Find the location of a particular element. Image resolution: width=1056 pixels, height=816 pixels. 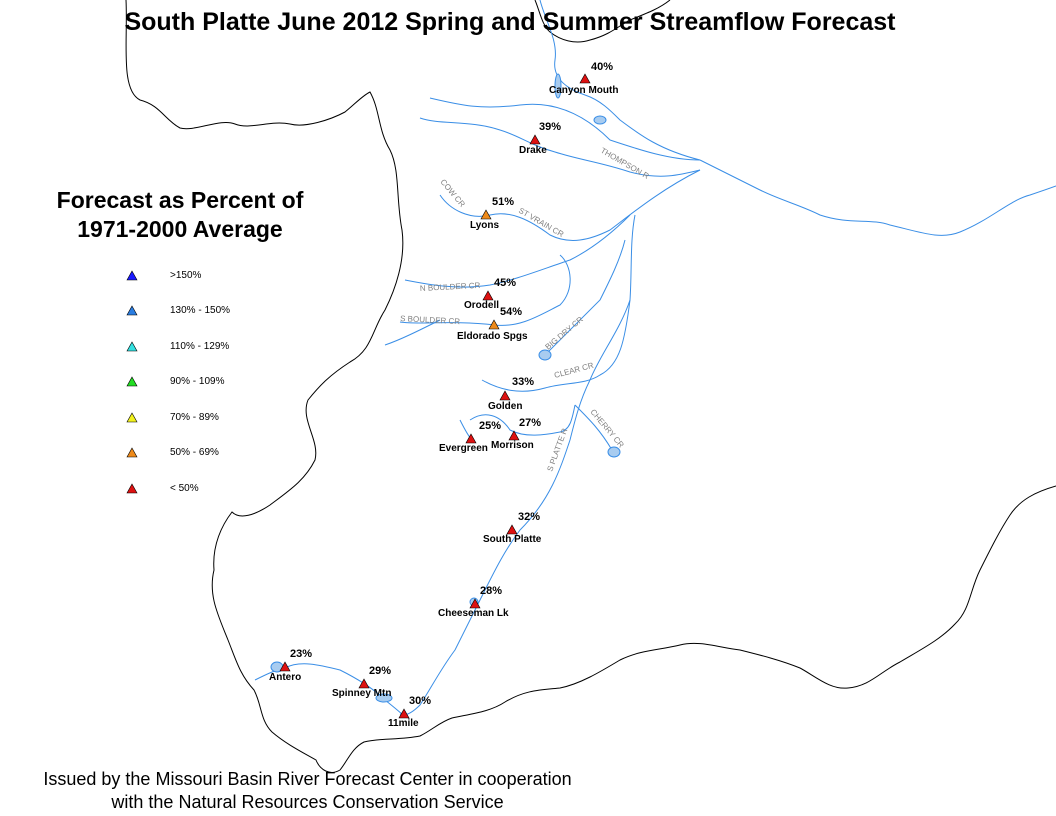

station-percent: 32% is located at coordinates (529, 517).